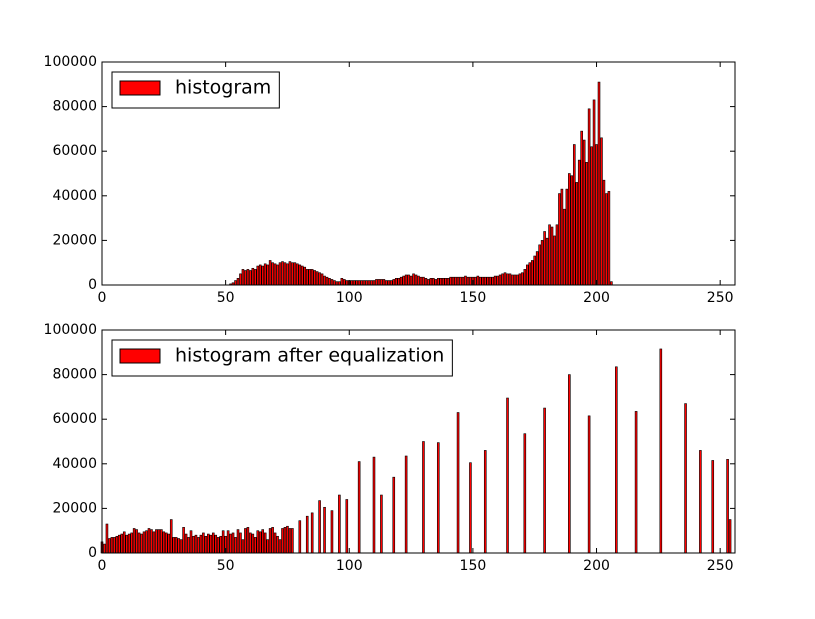  Describe the element at coordinates (223, 88) in the screenshot. I see `legend-label: histogram` at that location.